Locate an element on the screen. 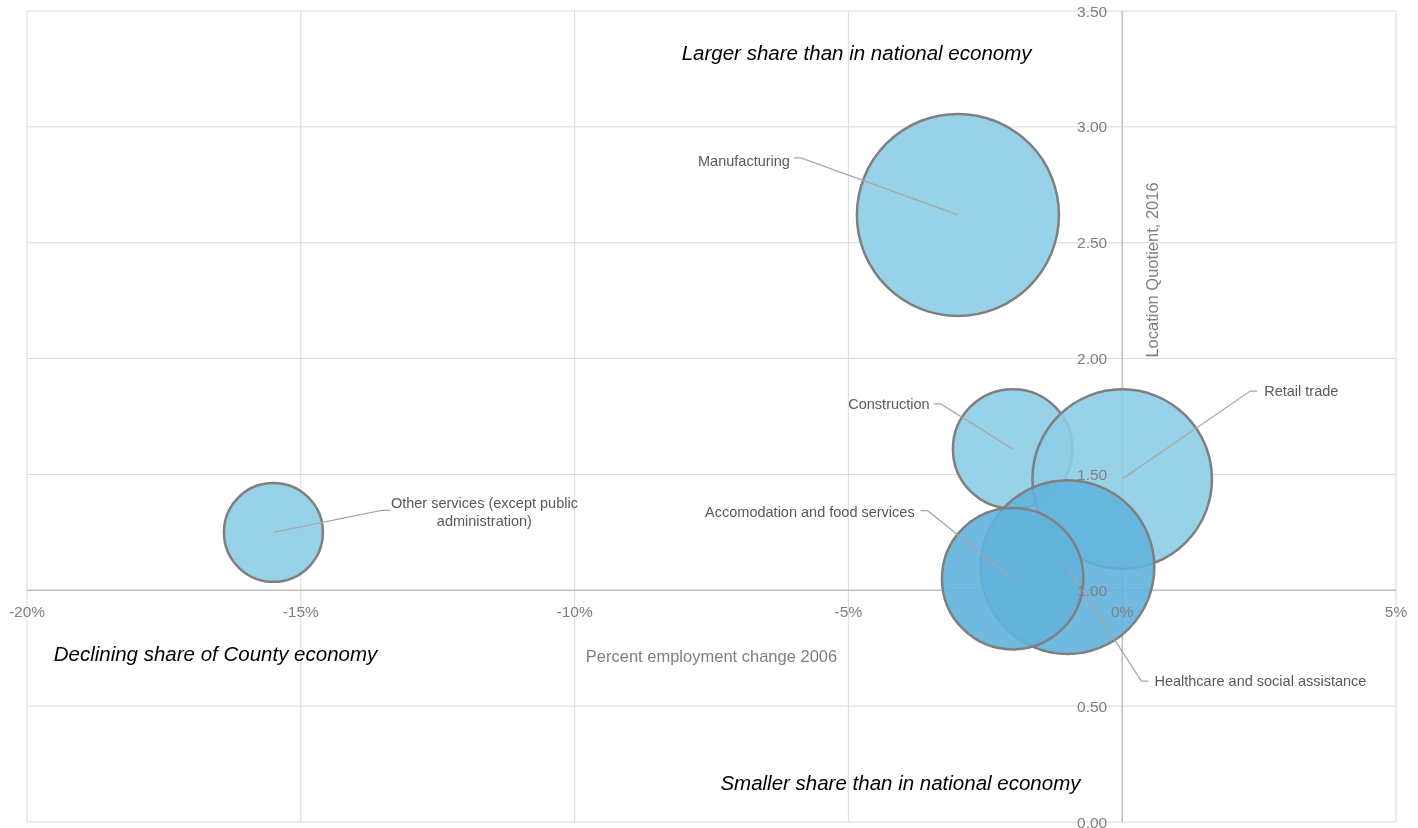 The width and height of the screenshot is (1418, 828). y-tick-label: 0.50 is located at coordinates (1092, 706).